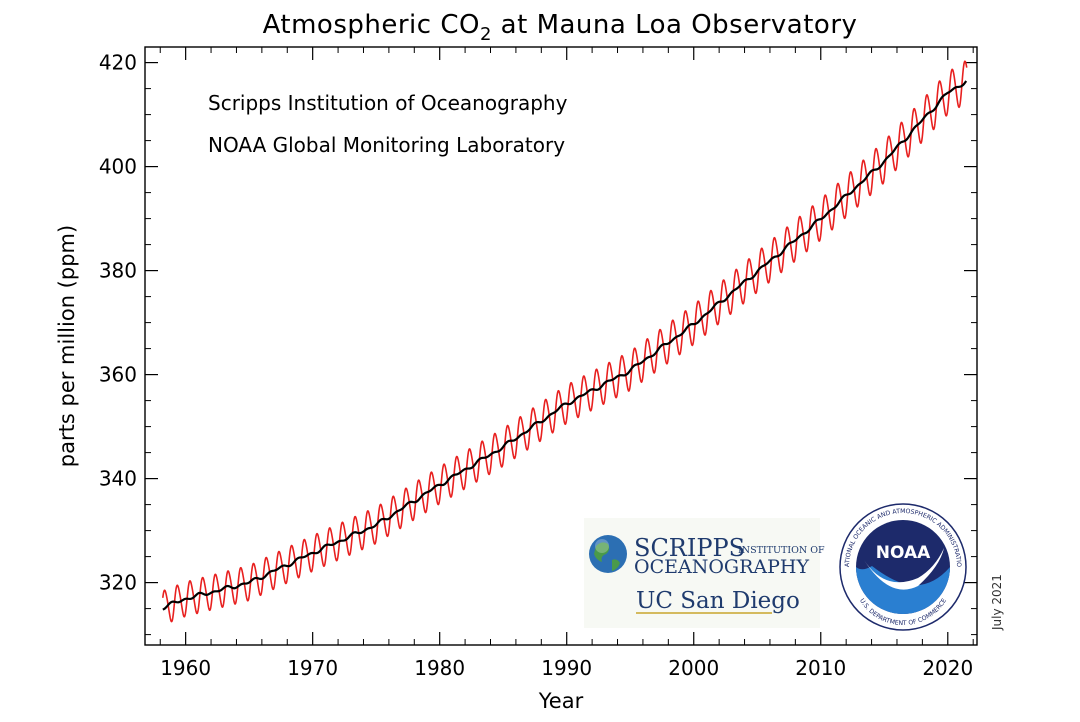 The width and height of the screenshot is (1080, 722). Describe the element at coordinates (118, 375) in the screenshot. I see `y-tick-label: 360` at that location.